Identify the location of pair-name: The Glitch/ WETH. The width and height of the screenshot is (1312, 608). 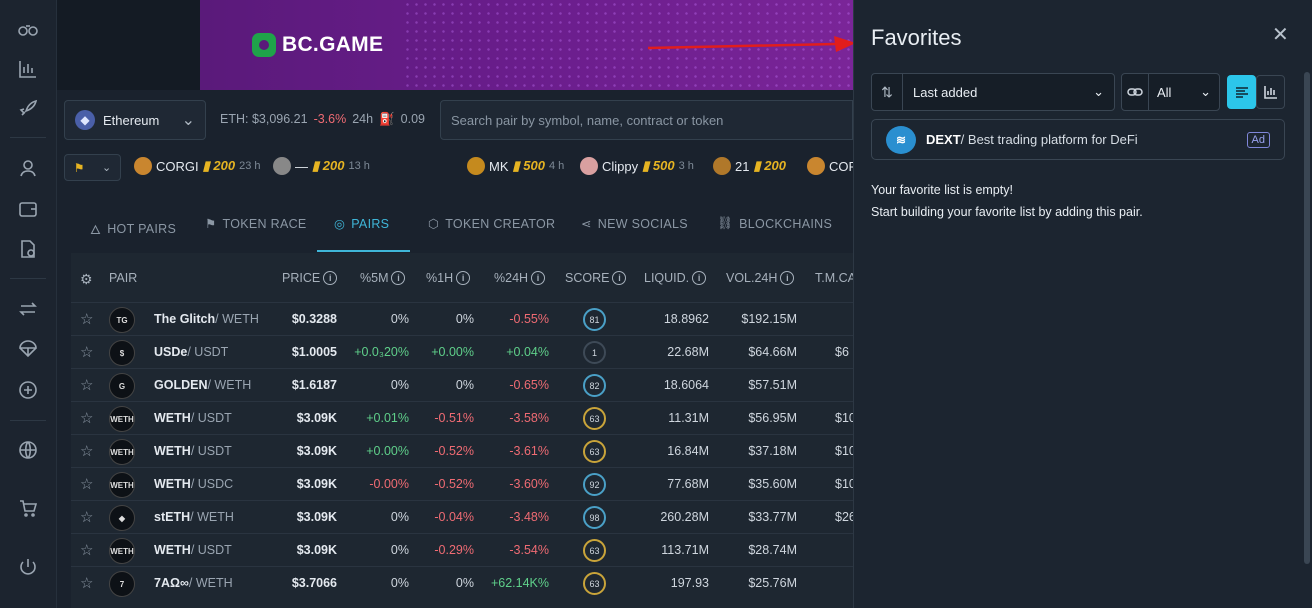
(206, 319).